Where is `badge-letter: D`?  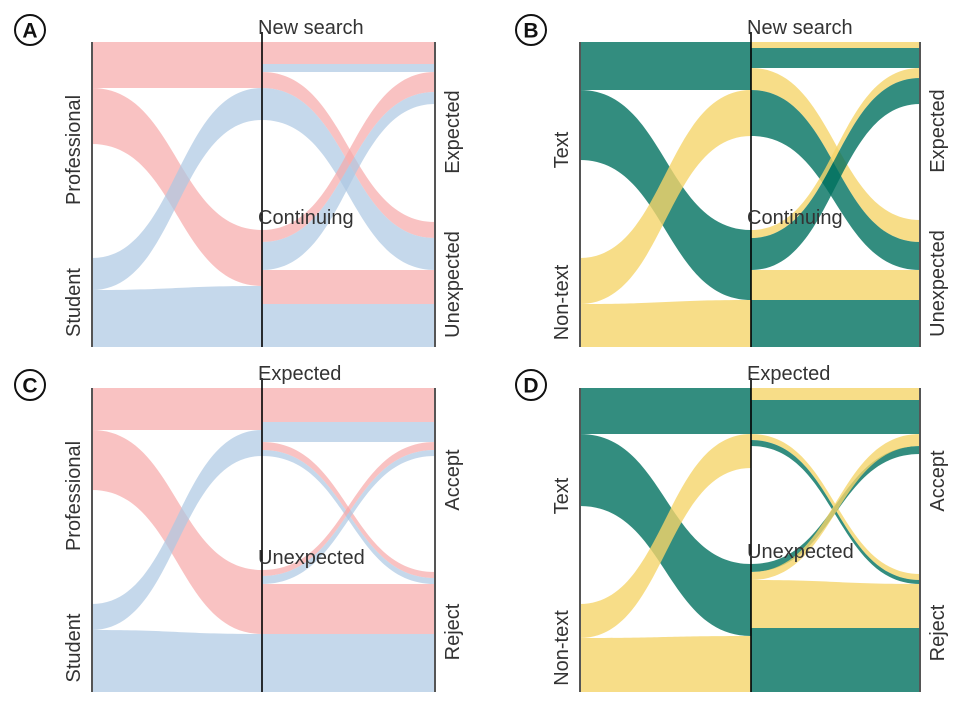
badge-letter: D is located at coordinates (530, 386).